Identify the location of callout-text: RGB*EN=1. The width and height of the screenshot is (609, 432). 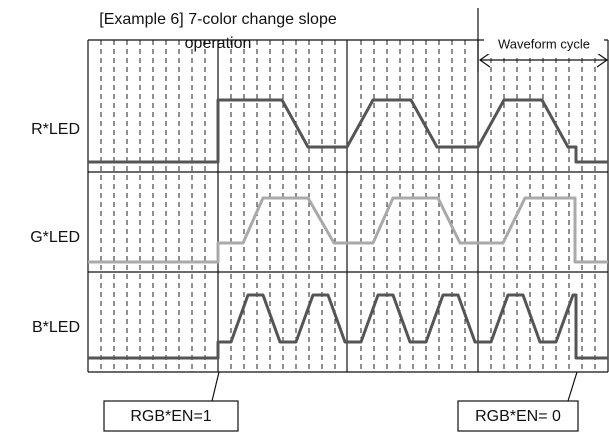
(170, 416).